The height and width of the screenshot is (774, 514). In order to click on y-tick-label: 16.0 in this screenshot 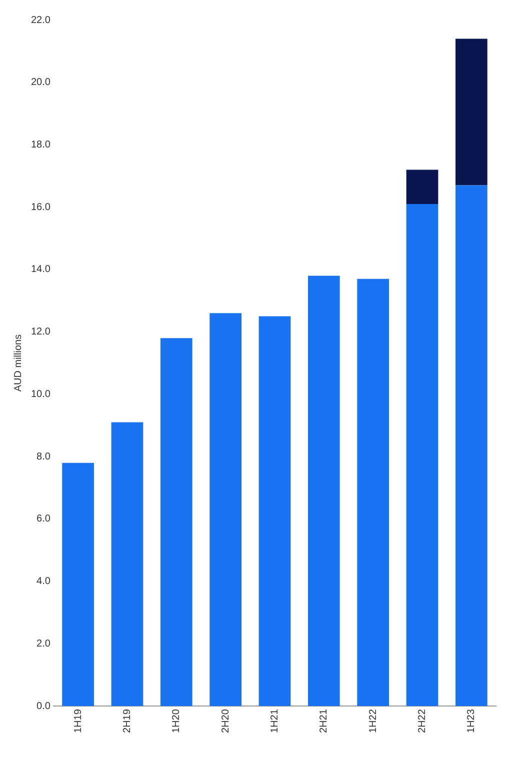, I will do `click(40, 207)`.